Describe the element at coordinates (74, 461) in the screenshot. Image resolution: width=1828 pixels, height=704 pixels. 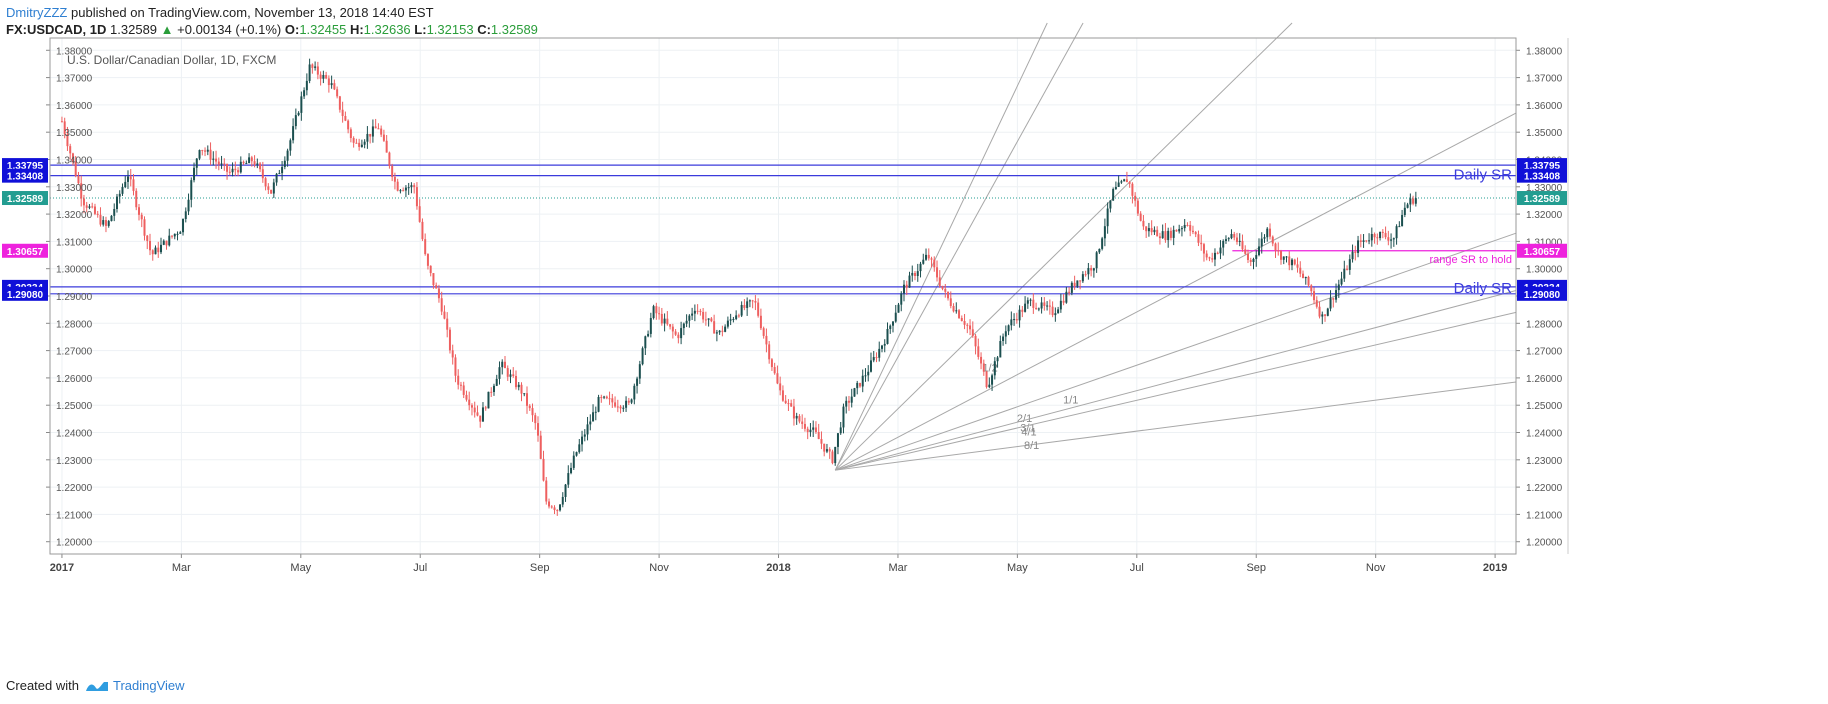
I see `y-tick-label-left: 1.23000` at that location.